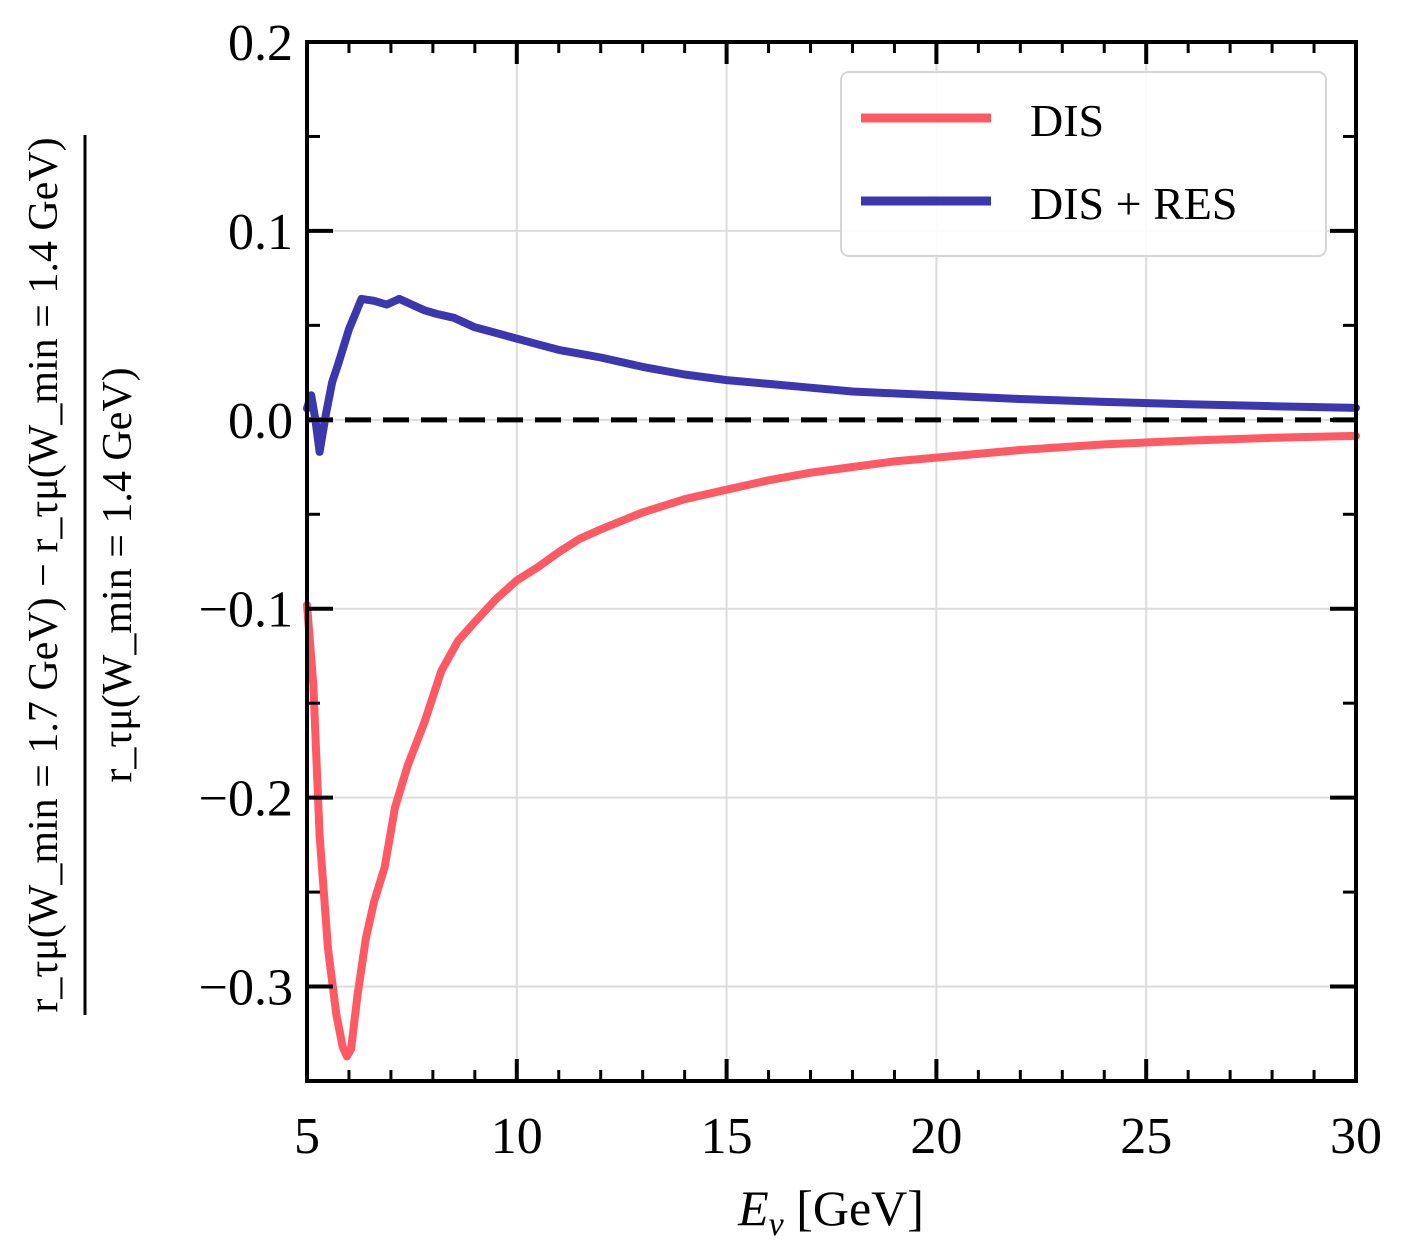  Describe the element at coordinates (517, 1136) in the screenshot. I see `x-tick-label: 10` at that location.